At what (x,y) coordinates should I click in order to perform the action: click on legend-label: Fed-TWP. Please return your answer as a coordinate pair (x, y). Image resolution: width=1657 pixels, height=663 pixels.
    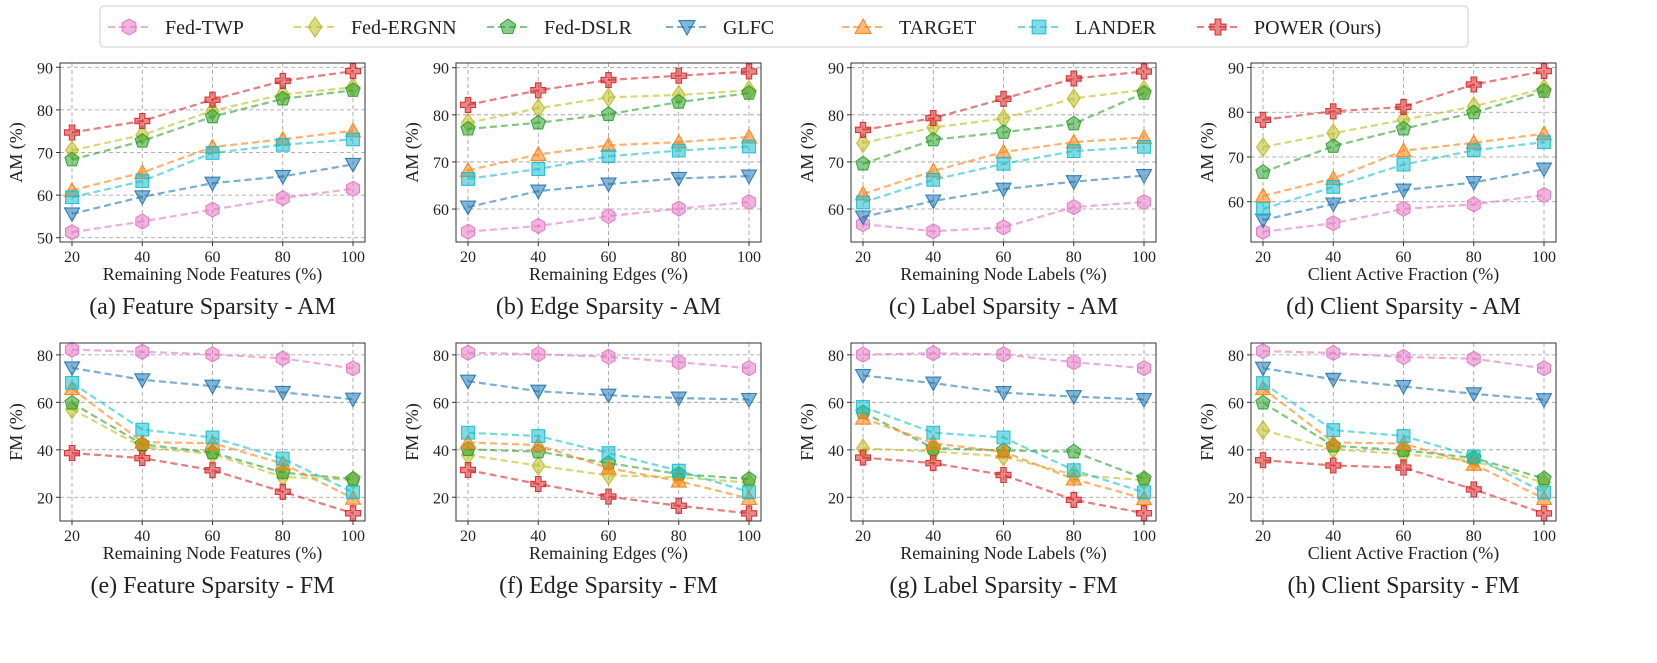
    Looking at the image, I should click on (204, 28).